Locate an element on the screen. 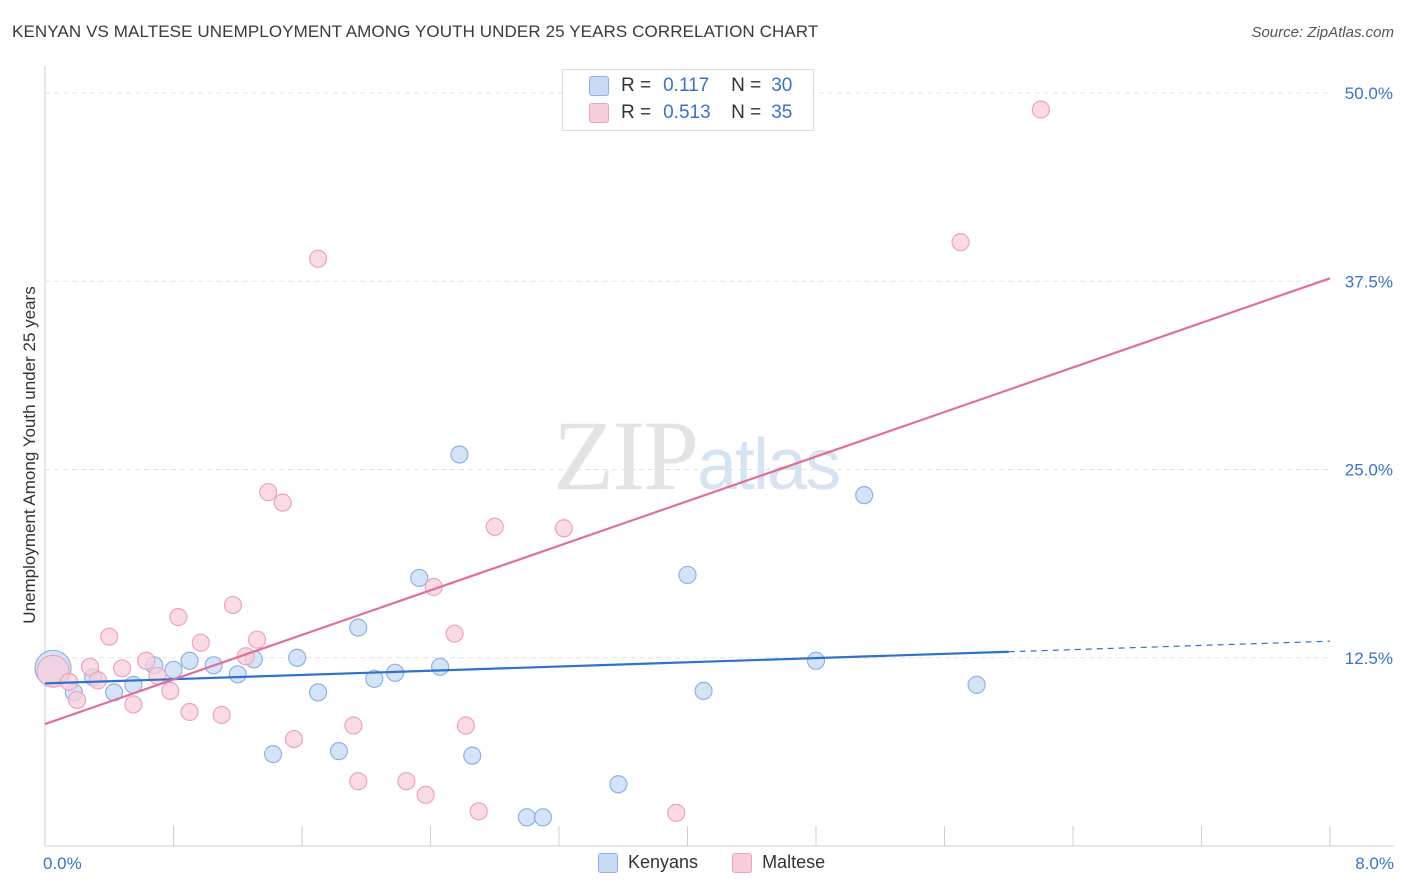  y-tick-label: 12.5% is located at coordinates (1369, 658).